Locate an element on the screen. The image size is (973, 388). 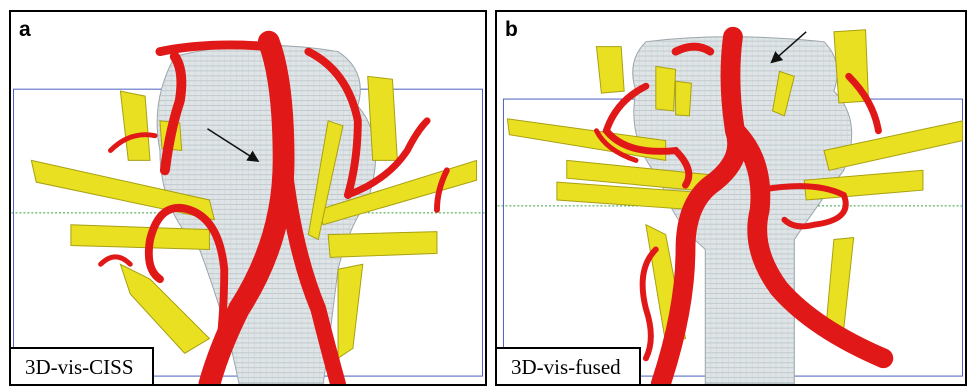
panel-a-caption: 3D-vis-CISS is located at coordinates (82, 365).